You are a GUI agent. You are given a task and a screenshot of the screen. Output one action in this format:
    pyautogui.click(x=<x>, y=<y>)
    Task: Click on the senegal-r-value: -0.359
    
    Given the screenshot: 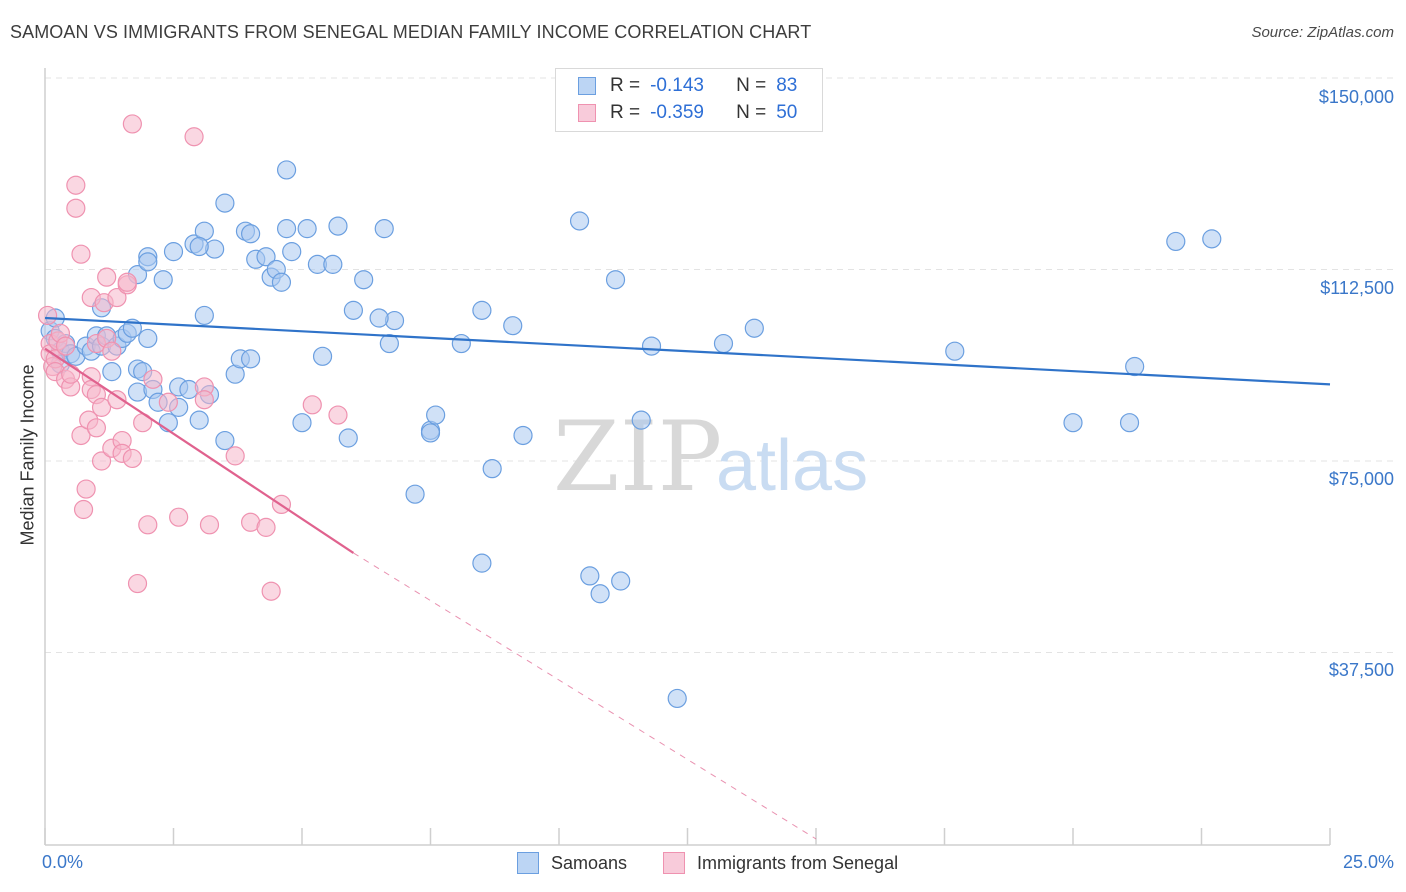 What is the action you would take?
    pyautogui.click(x=677, y=112)
    